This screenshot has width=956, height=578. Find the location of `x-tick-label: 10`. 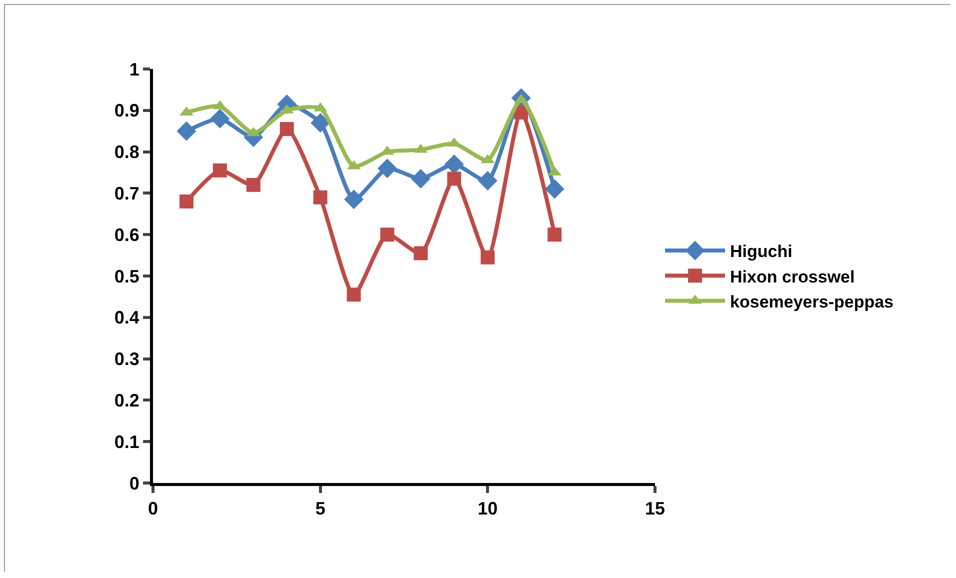

x-tick-label: 10 is located at coordinates (488, 508).